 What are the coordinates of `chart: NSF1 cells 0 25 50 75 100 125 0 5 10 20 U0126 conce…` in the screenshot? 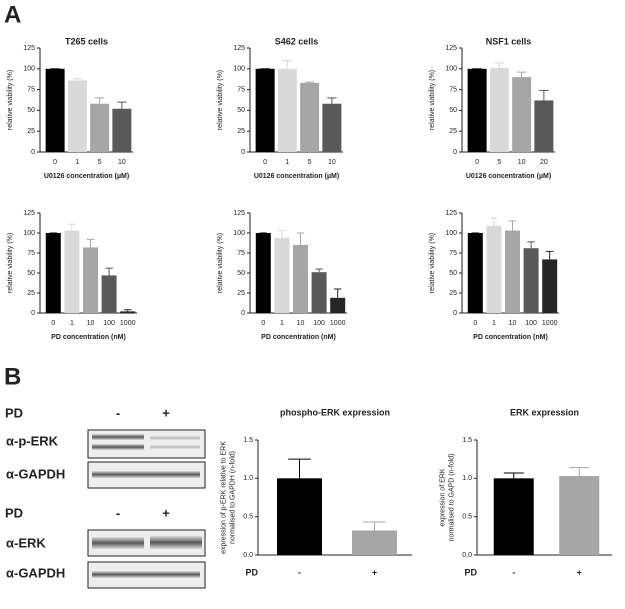 It's located at (492, 108).